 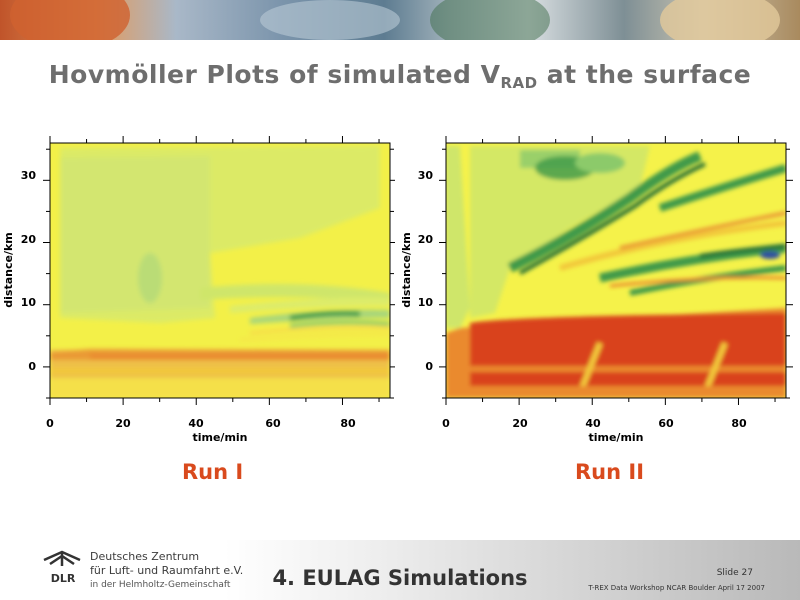 I want to click on institution-line1: Deutsches Zentrum, so click(x=145, y=556).